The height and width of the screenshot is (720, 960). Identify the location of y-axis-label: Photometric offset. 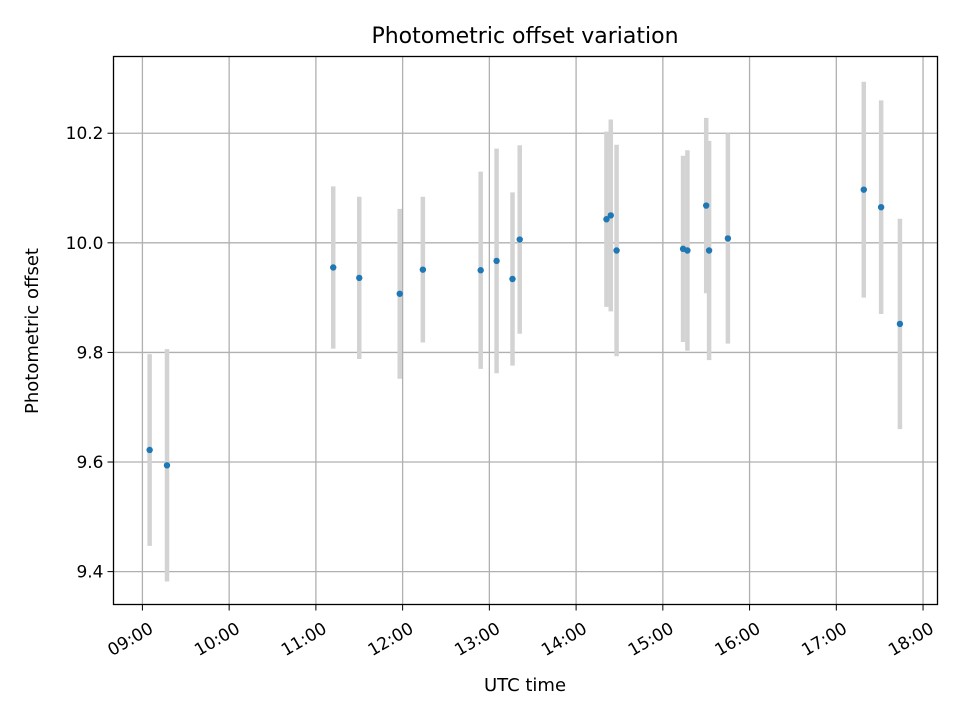
(32, 331).